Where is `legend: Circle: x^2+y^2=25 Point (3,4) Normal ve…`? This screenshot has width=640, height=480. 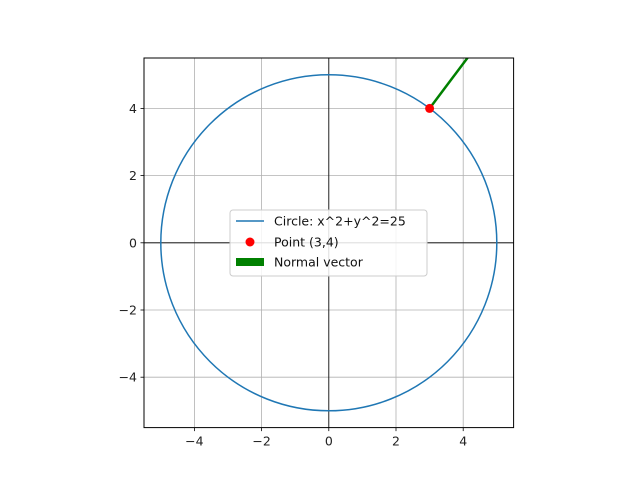
legend: Circle: x^2+y^2=25 Point (3,4) Normal ve… is located at coordinates (328, 243).